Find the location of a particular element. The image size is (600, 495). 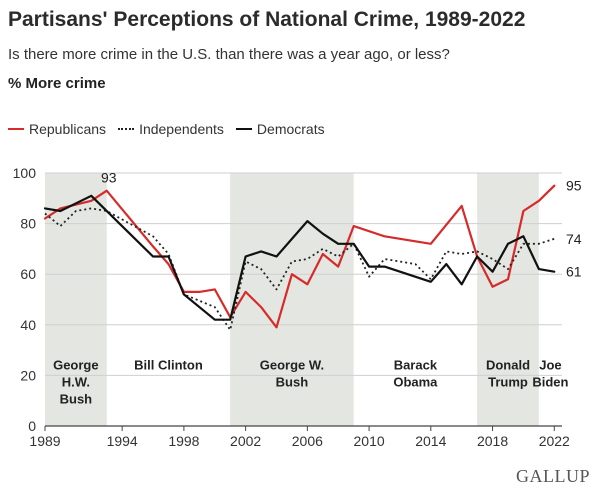

y-tick-label-4: 80 is located at coordinates (28, 224).